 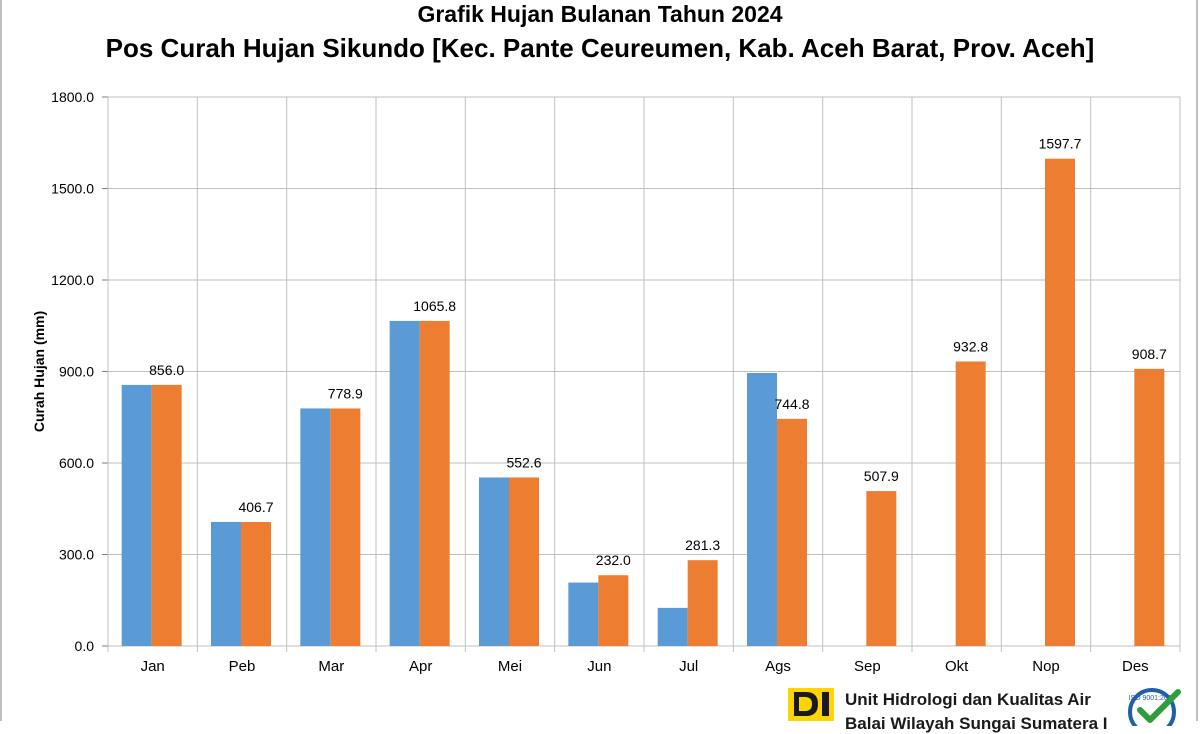 I want to click on y-tick-label: 300.0, so click(x=76, y=555).